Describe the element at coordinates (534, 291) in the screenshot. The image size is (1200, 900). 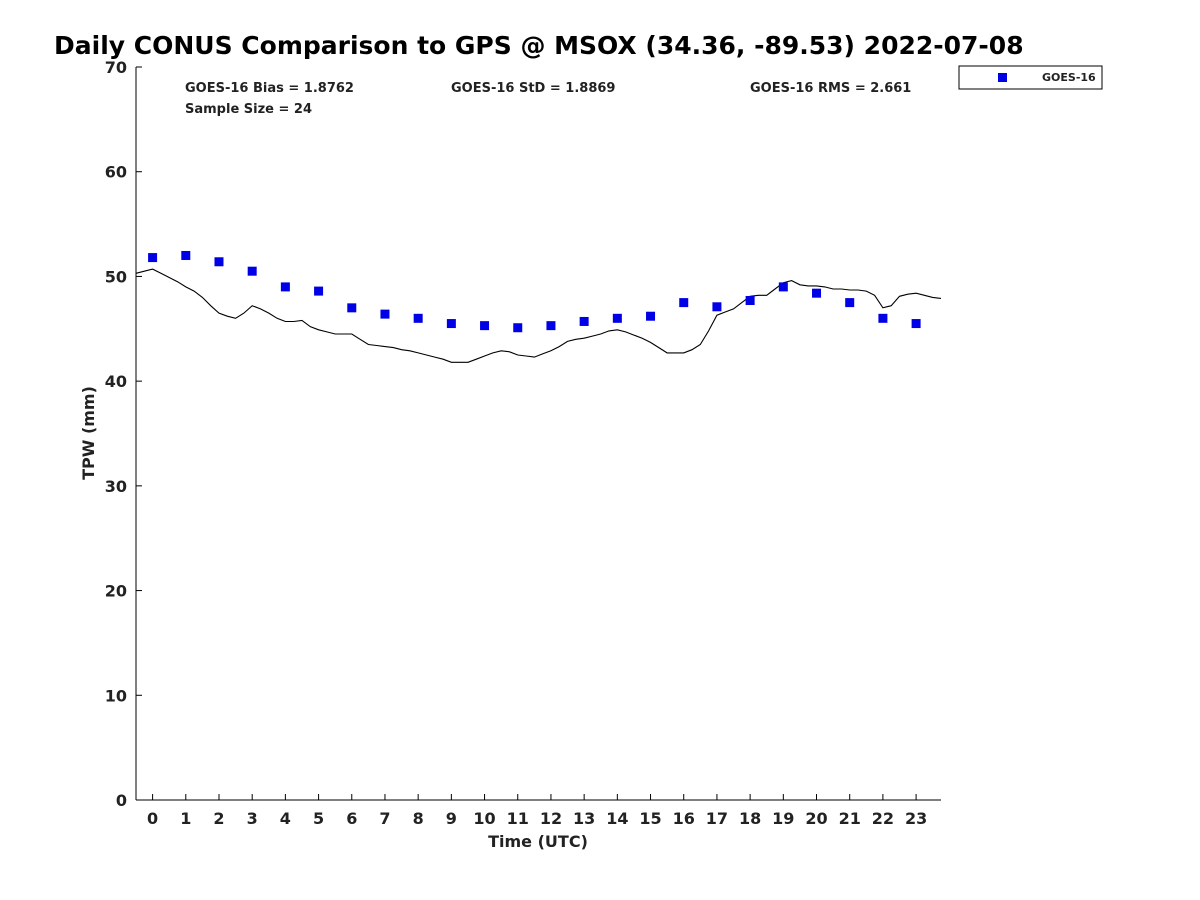
I see `goes16-point-series` at that location.